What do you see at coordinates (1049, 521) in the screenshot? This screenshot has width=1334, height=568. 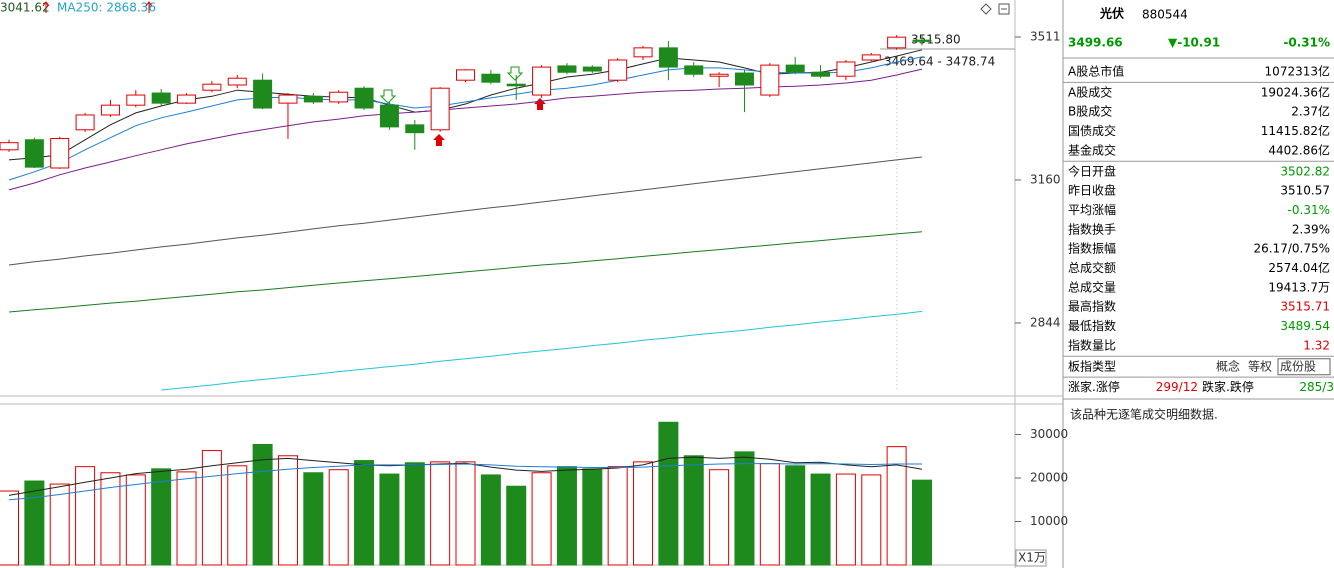 I see `y-tick-label: 10000` at bounding box center [1049, 521].